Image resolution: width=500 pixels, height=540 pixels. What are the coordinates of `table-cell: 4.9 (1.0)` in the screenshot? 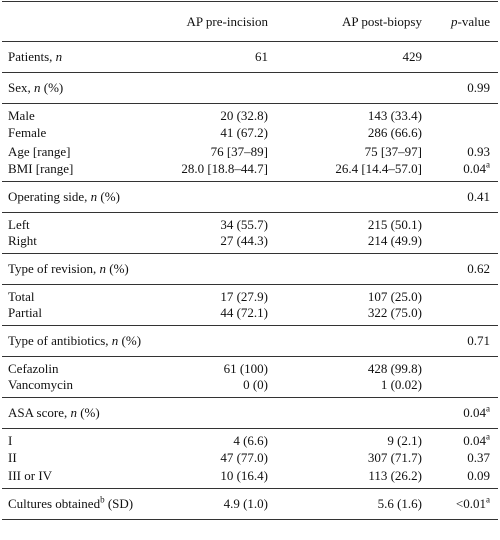 It's located at (245, 503).